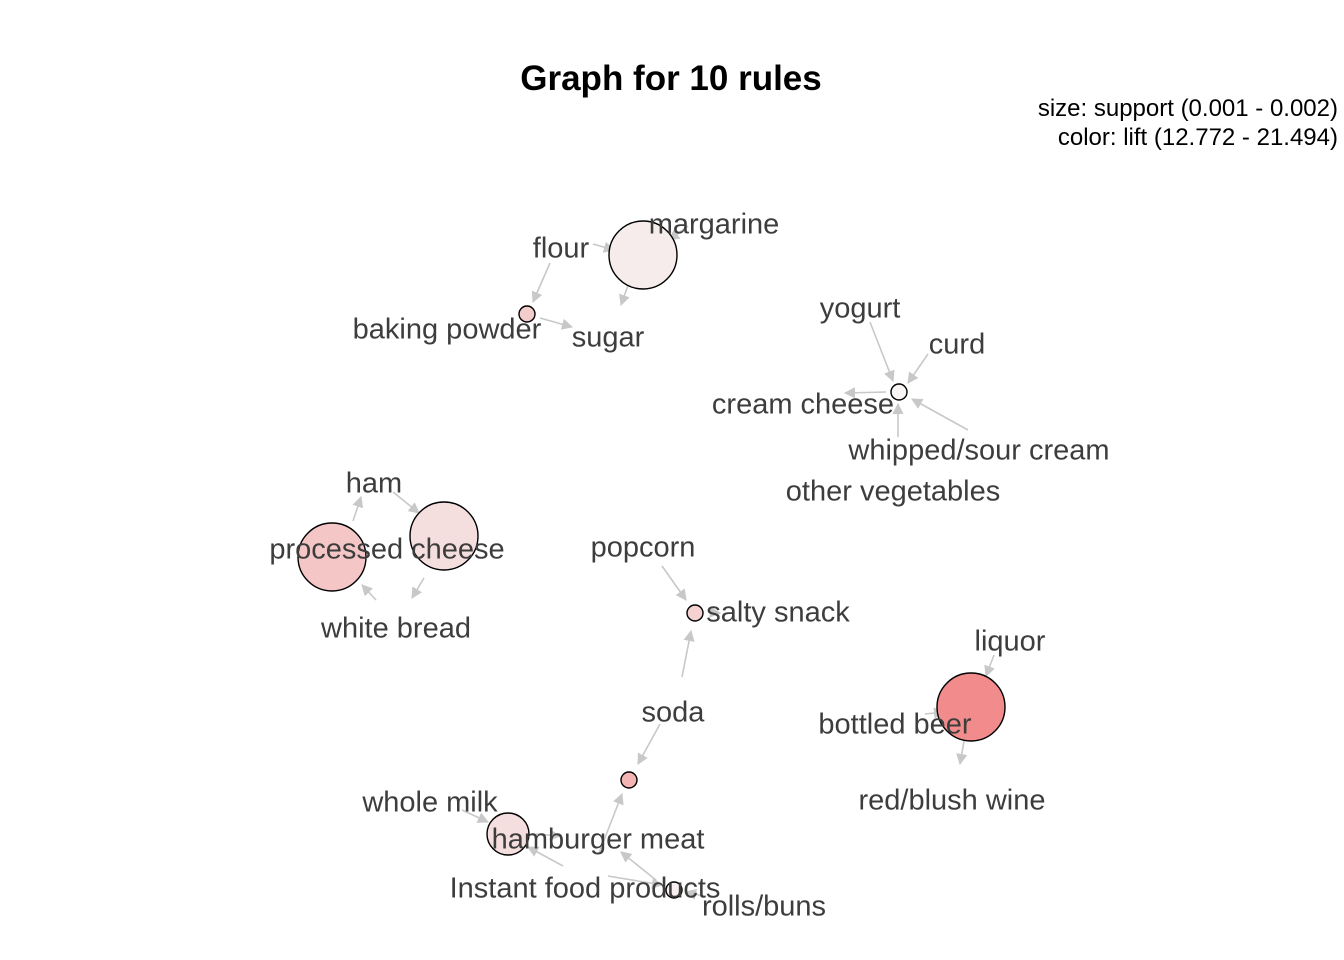 The height and width of the screenshot is (960, 1344). I want to click on item-label-baking-powder: baking powder, so click(447, 330).